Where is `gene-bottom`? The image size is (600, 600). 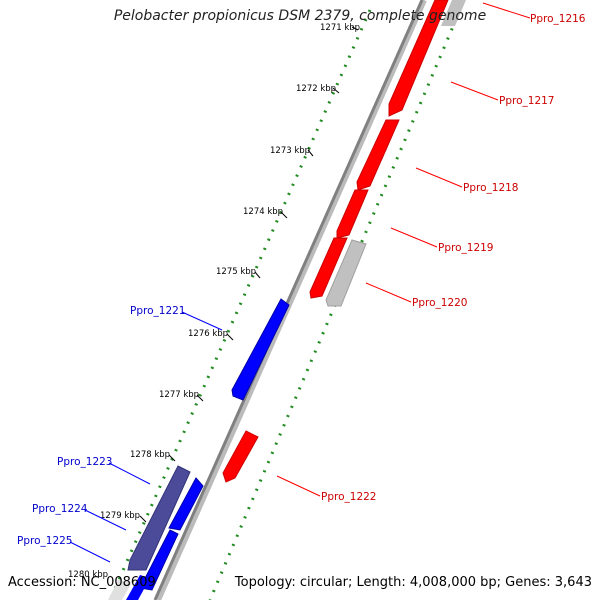
gene-bottom is located at coordinates (138, 587).